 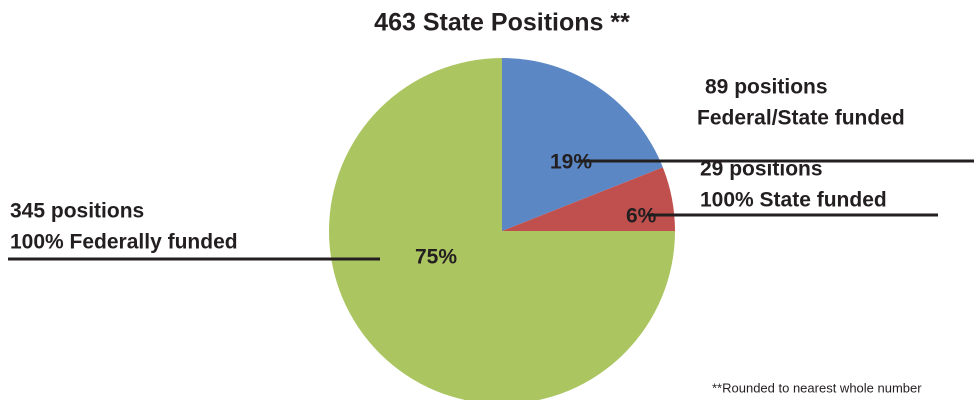 What do you see at coordinates (641, 216) in the screenshot?
I see `value-label: 6%` at bounding box center [641, 216].